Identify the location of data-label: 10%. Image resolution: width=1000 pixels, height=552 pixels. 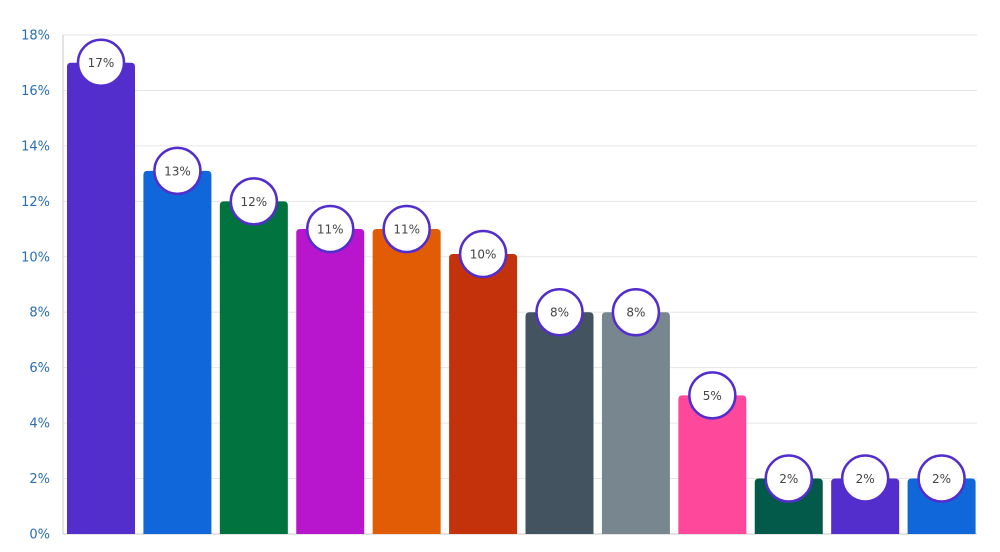
(483, 255).